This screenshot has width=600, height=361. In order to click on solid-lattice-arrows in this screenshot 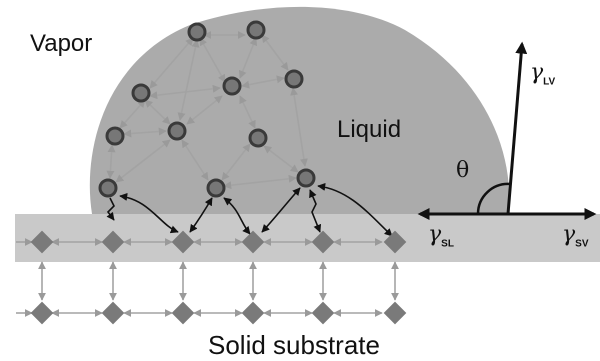, I will do `click(207, 277)`.